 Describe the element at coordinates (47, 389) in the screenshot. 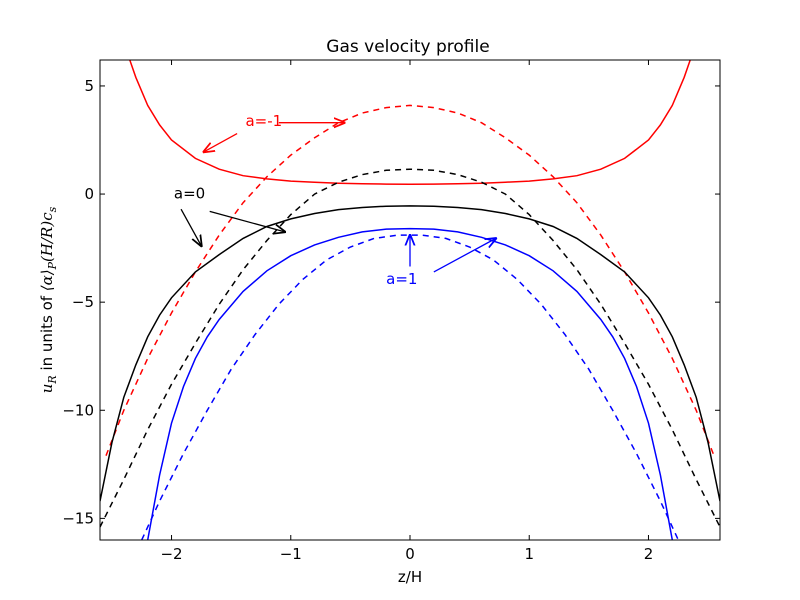

I see `y-label-u: u` at that location.